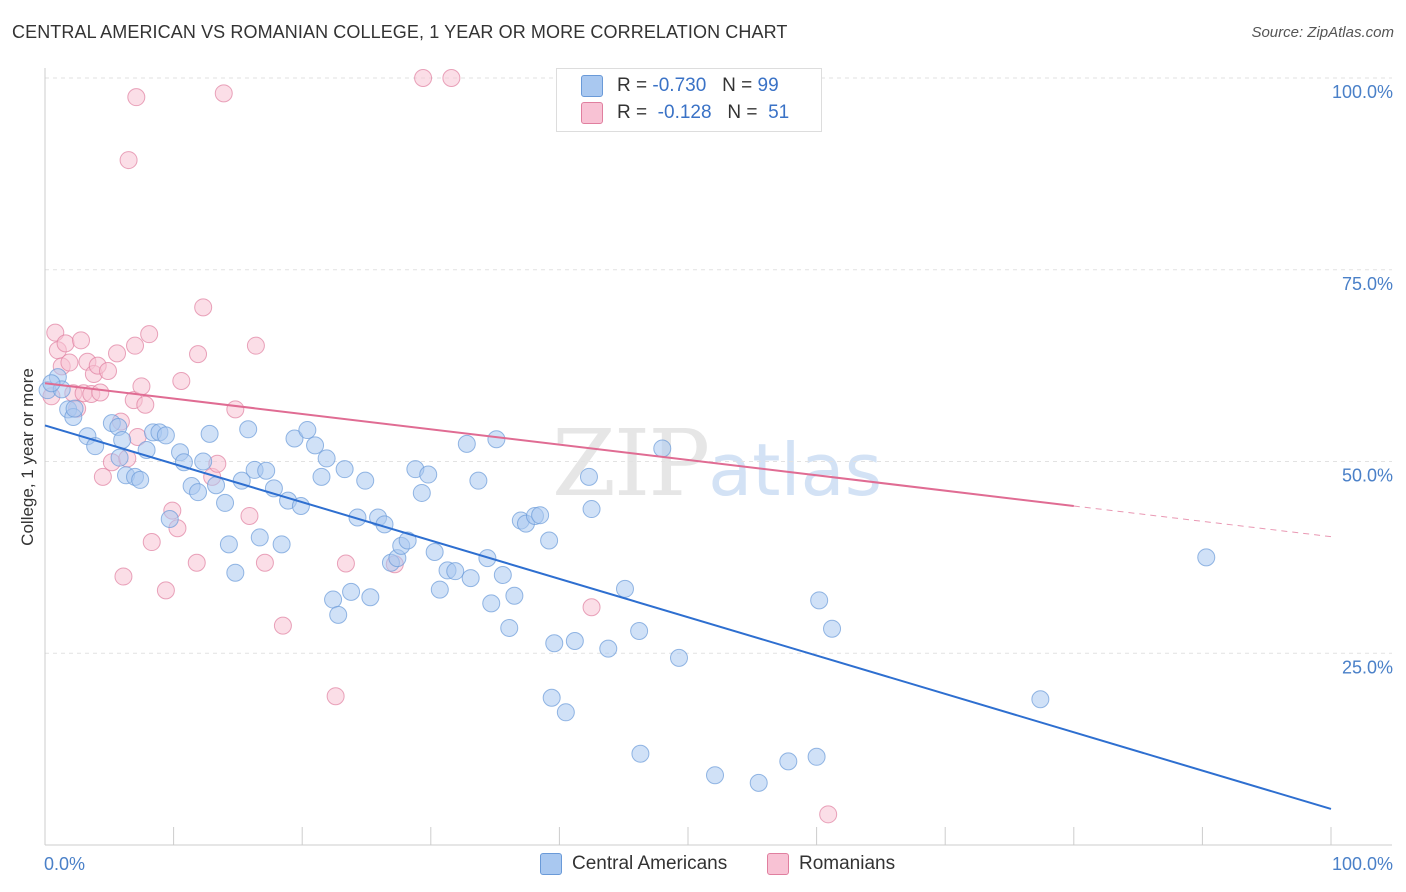 The image size is (1406, 892). Describe the element at coordinates (795, 470) in the screenshot. I see `watermark-atlas: atlas` at that location.